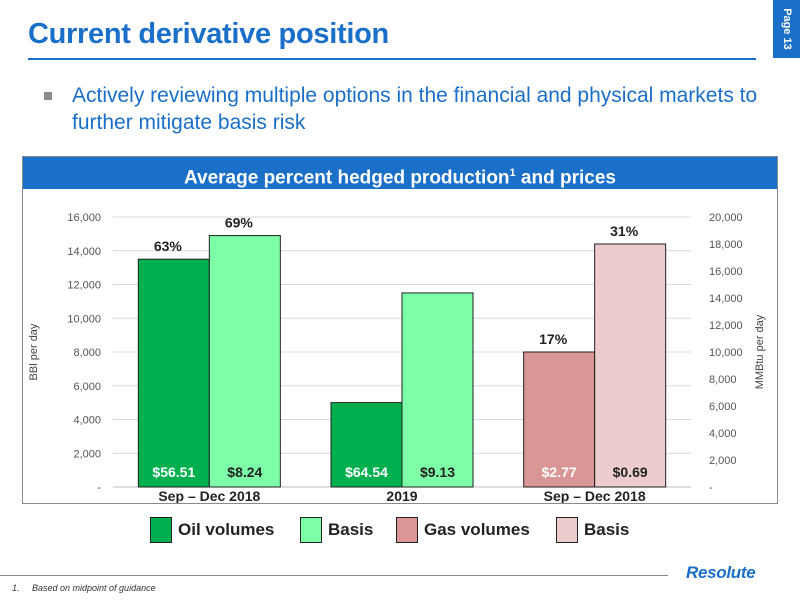 The image size is (800, 600). I want to click on left-axis-tick-label: 8,000, so click(87, 353).